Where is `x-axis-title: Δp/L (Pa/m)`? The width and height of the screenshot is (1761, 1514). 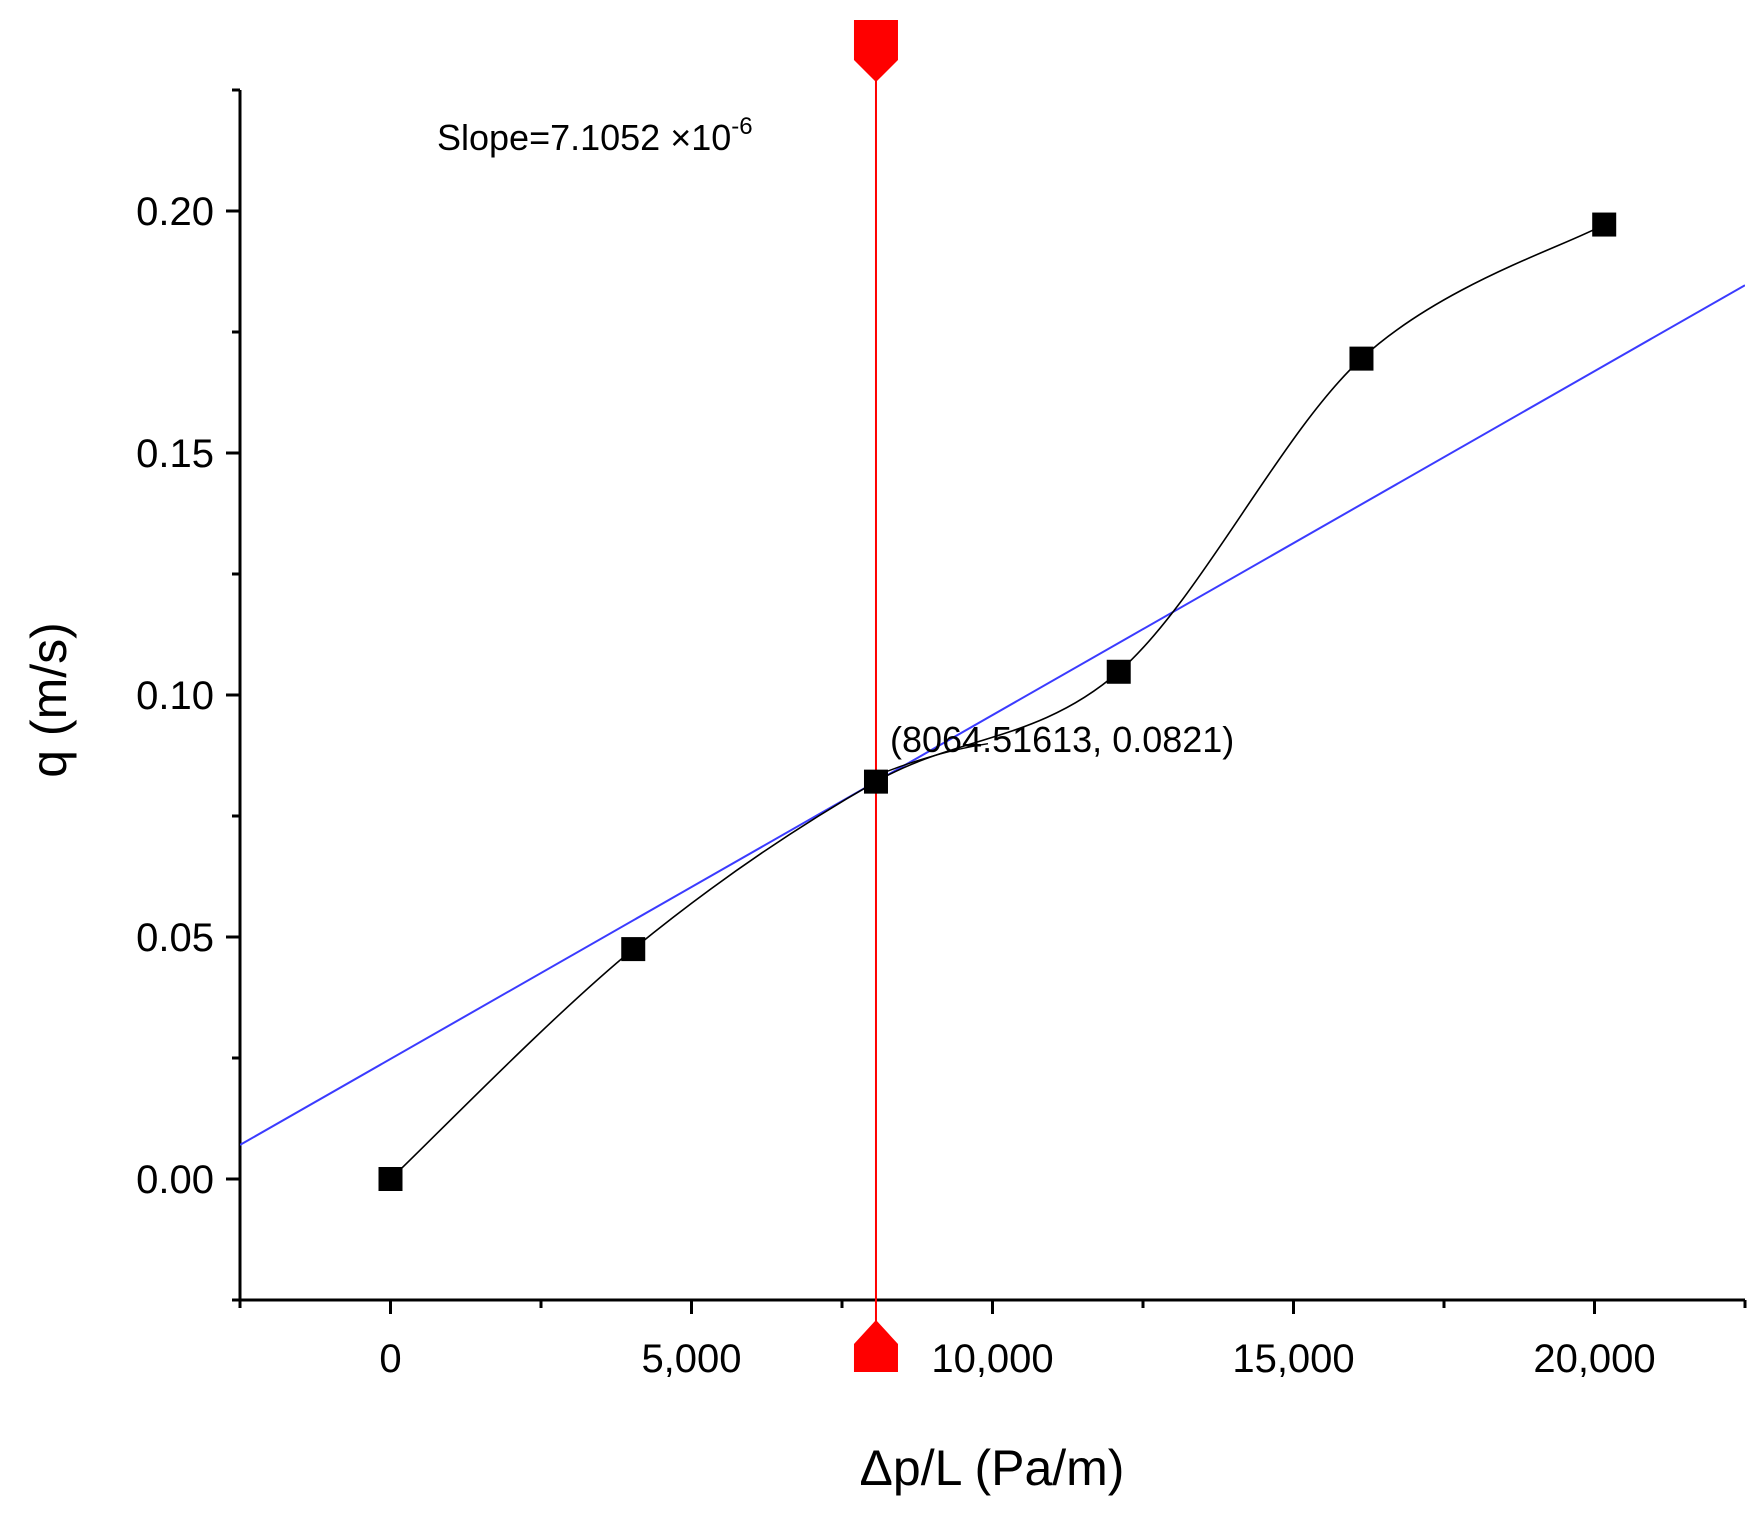 x-axis-title: Δp/L (Pa/m) is located at coordinates (992, 1468).